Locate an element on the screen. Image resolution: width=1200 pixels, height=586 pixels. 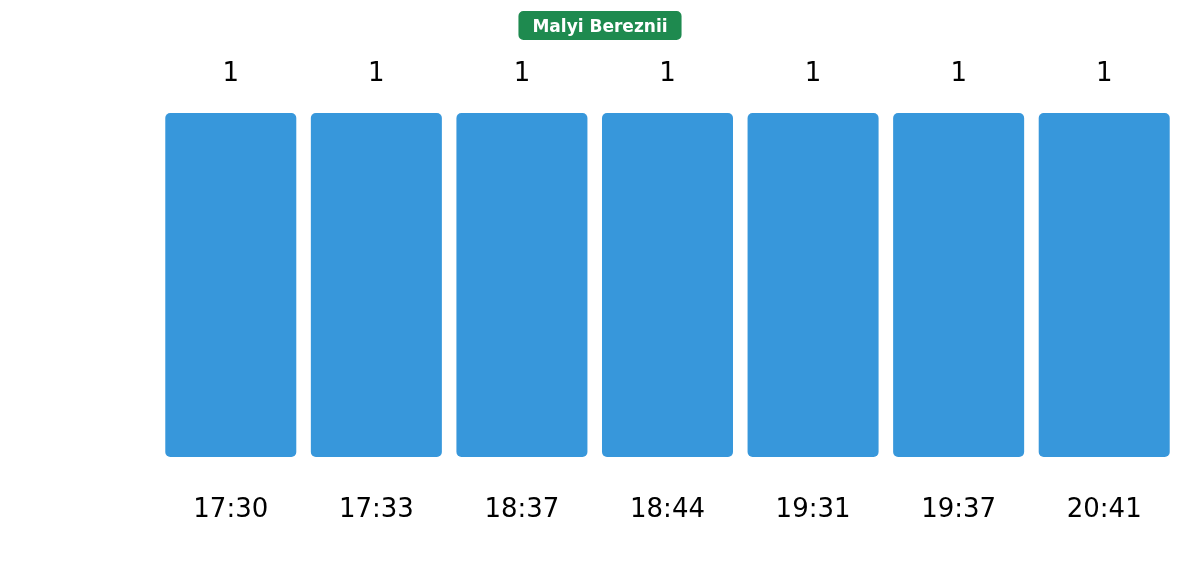
x-tick-label: 18:44 is located at coordinates (667, 508).